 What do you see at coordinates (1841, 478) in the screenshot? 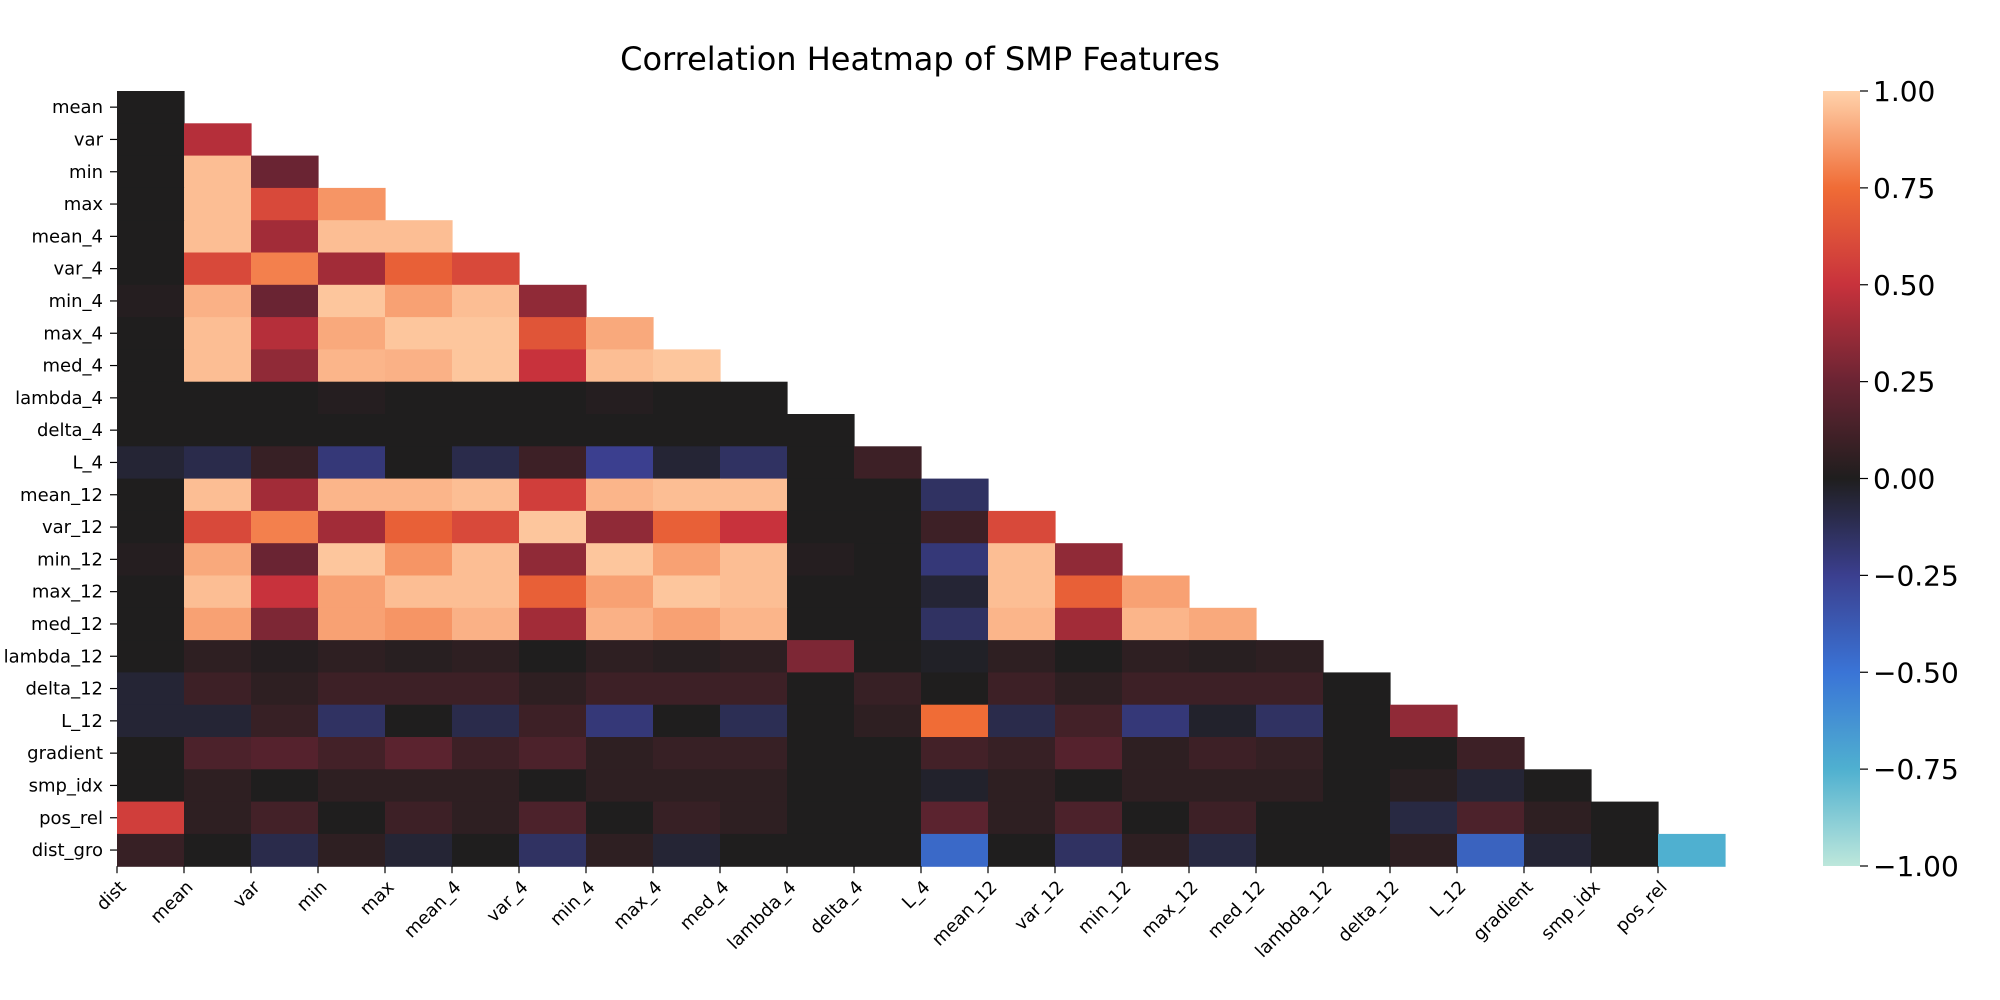
I see `colorbar` at bounding box center [1841, 478].